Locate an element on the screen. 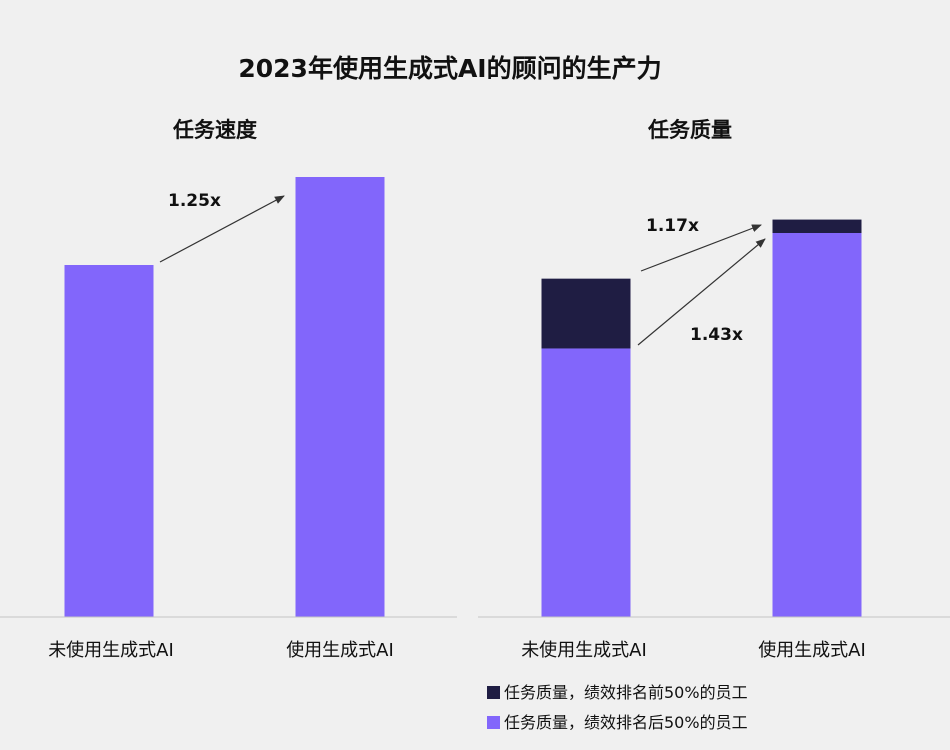  legend: 任务质量，绩效排名前50%的员工 任务质量，绩效排名后50%的员工 is located at coordinates (617, 707).